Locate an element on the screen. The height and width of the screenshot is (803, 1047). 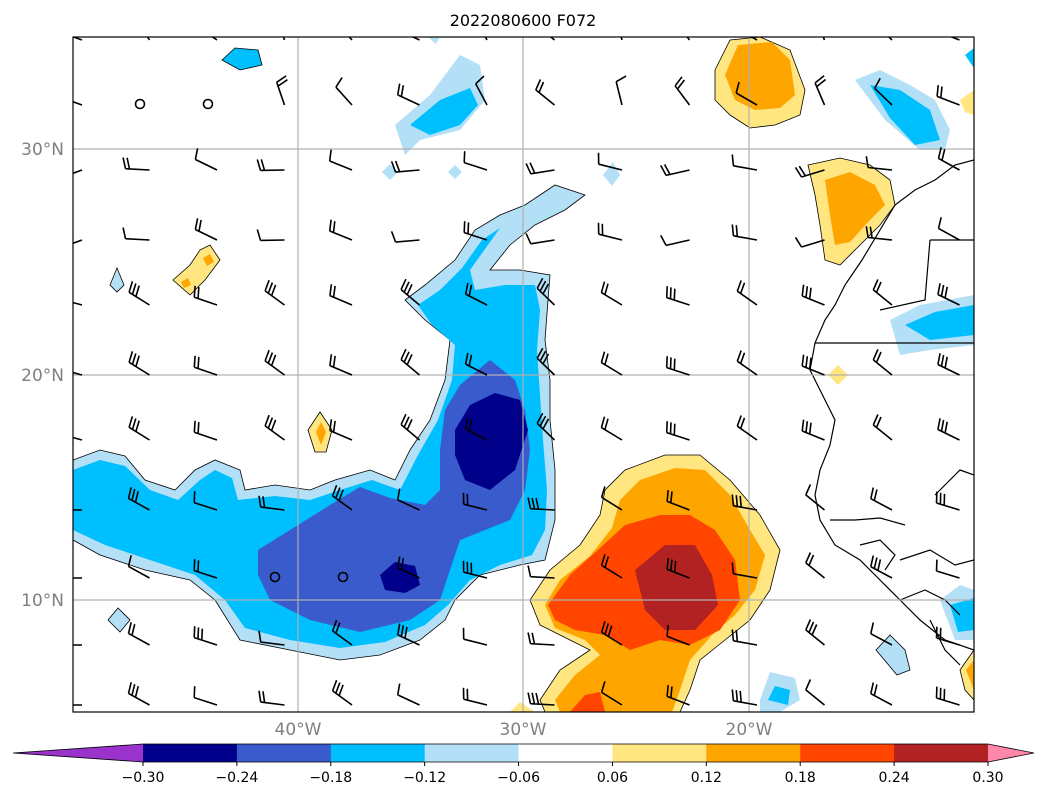
blob-p7 is located at coordinates (966, 675).